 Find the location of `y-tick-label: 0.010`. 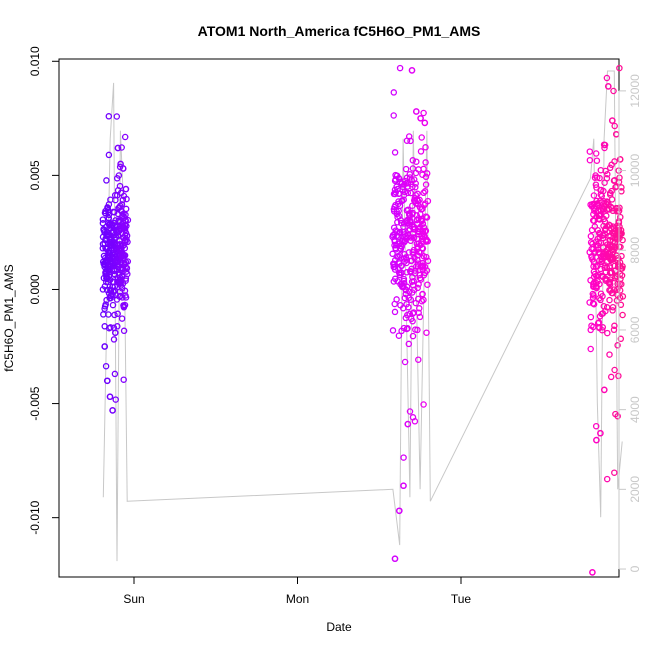

y-tick-label: 0.010 is located at coordinates (35, 61).